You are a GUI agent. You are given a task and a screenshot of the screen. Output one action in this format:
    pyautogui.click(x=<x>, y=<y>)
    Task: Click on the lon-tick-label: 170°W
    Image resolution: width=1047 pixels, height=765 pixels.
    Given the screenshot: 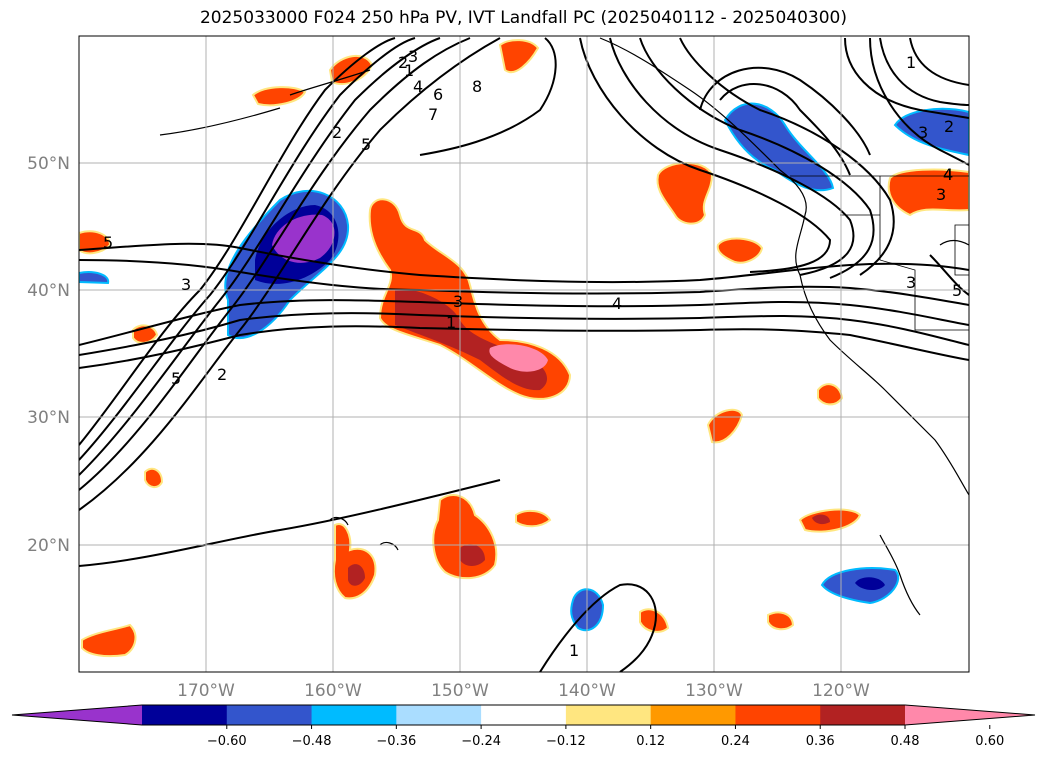 What is the action you would take?
    pyautogui.click(x=206, y=691)
    